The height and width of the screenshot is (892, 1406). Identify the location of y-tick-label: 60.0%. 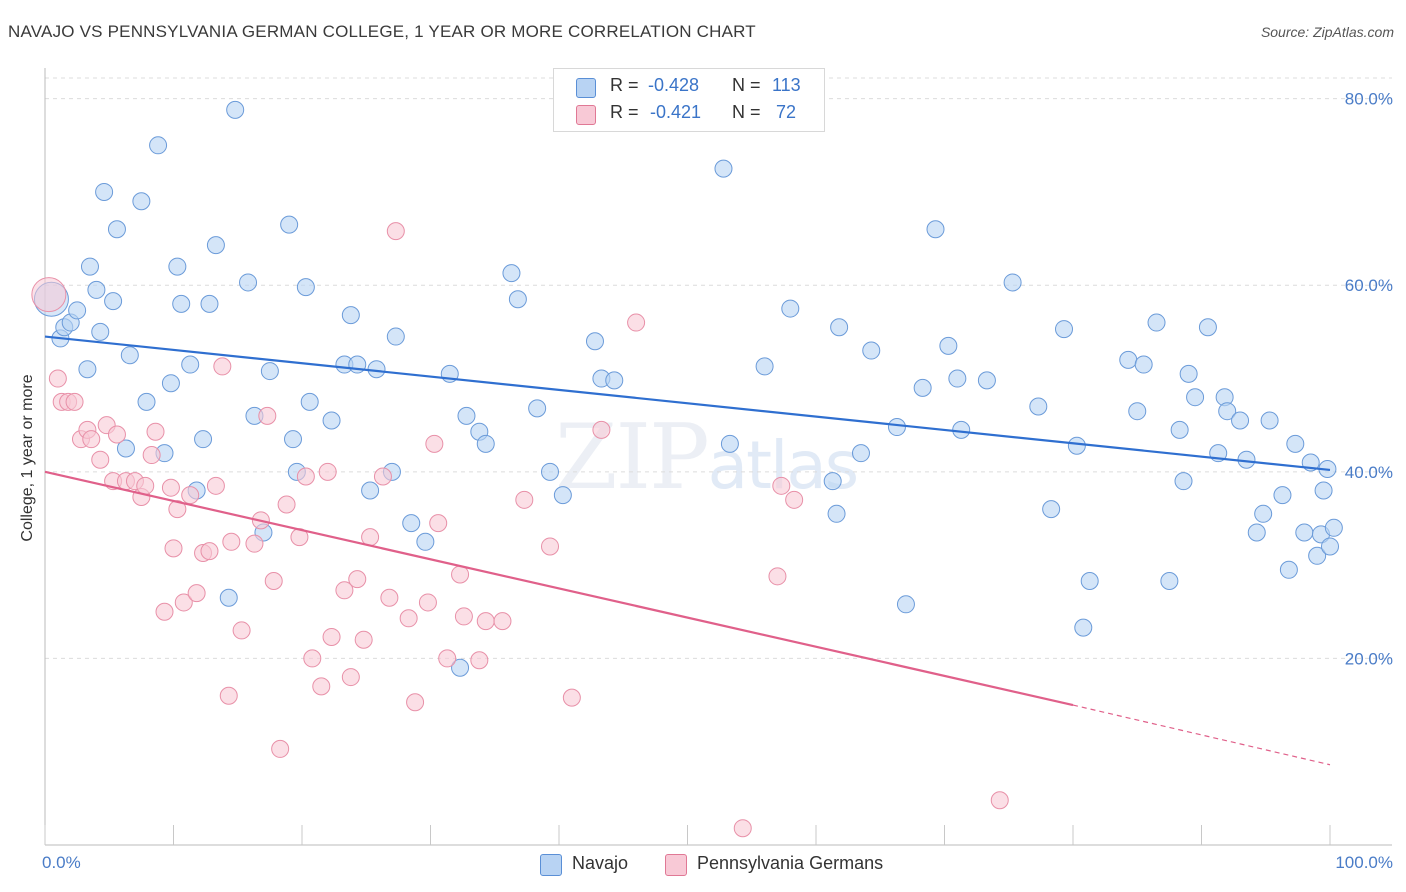
(1369, 285).